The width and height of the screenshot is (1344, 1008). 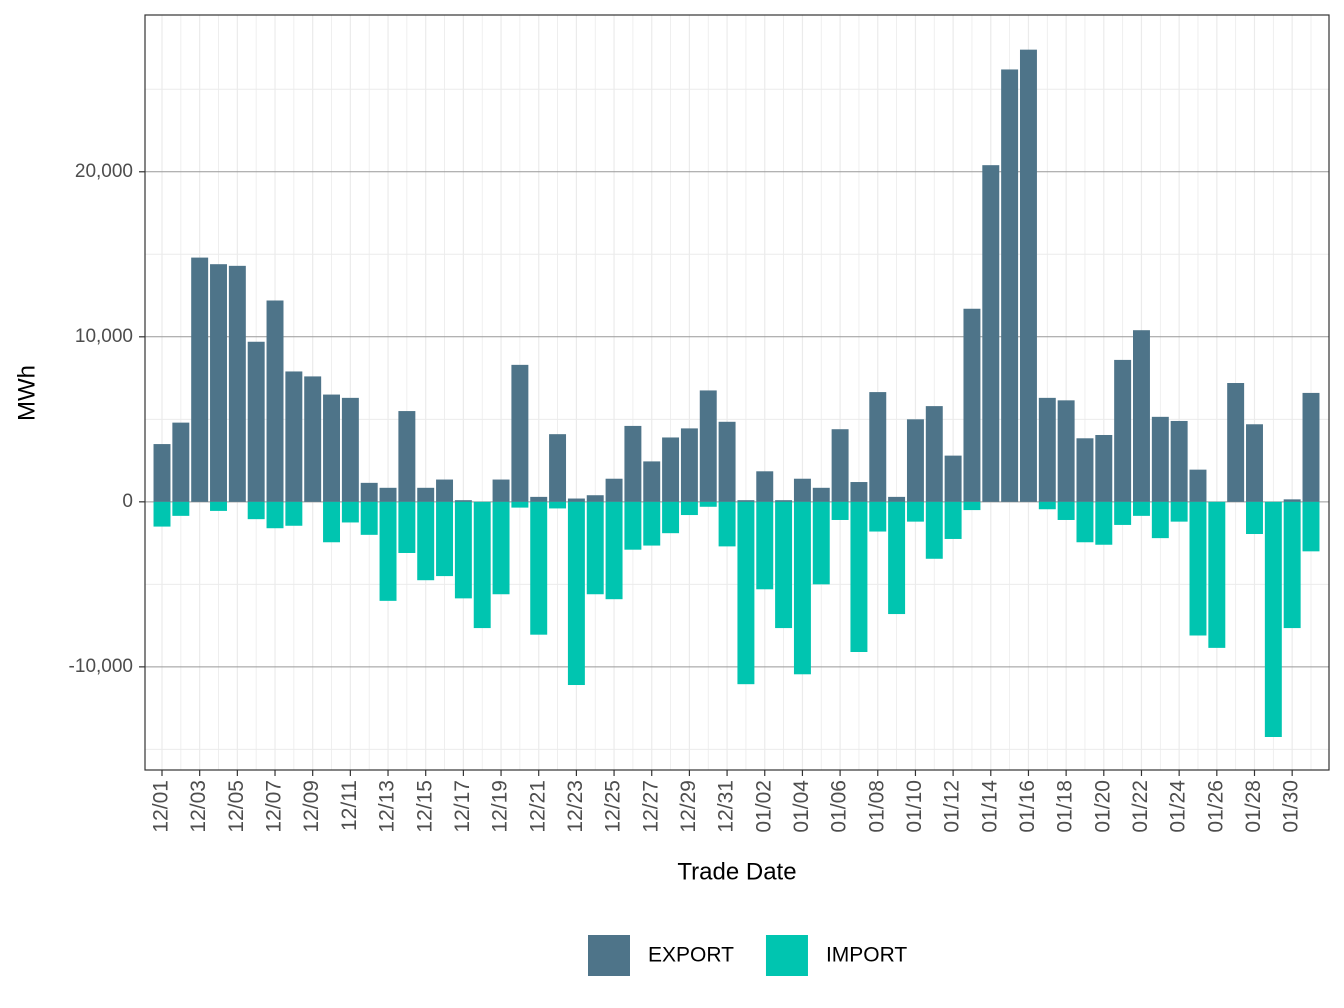 What do you see at coordinates (500, 806) in the screenshot?
I see `x-tick-label: 12/19` at bounding box center [500, 806].